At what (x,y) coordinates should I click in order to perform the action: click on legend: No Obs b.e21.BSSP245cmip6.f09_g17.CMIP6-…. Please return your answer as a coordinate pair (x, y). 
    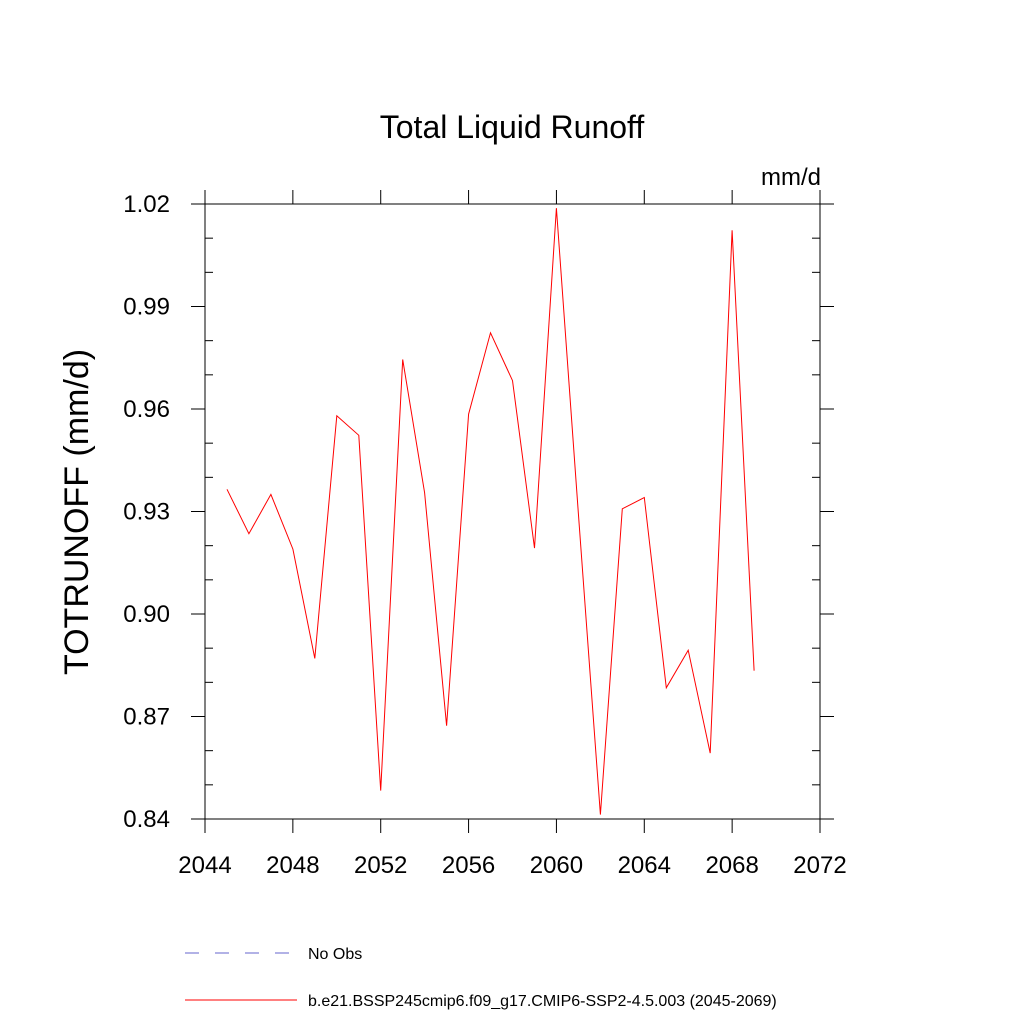
    Looking at the image, I should click on (481, 978).